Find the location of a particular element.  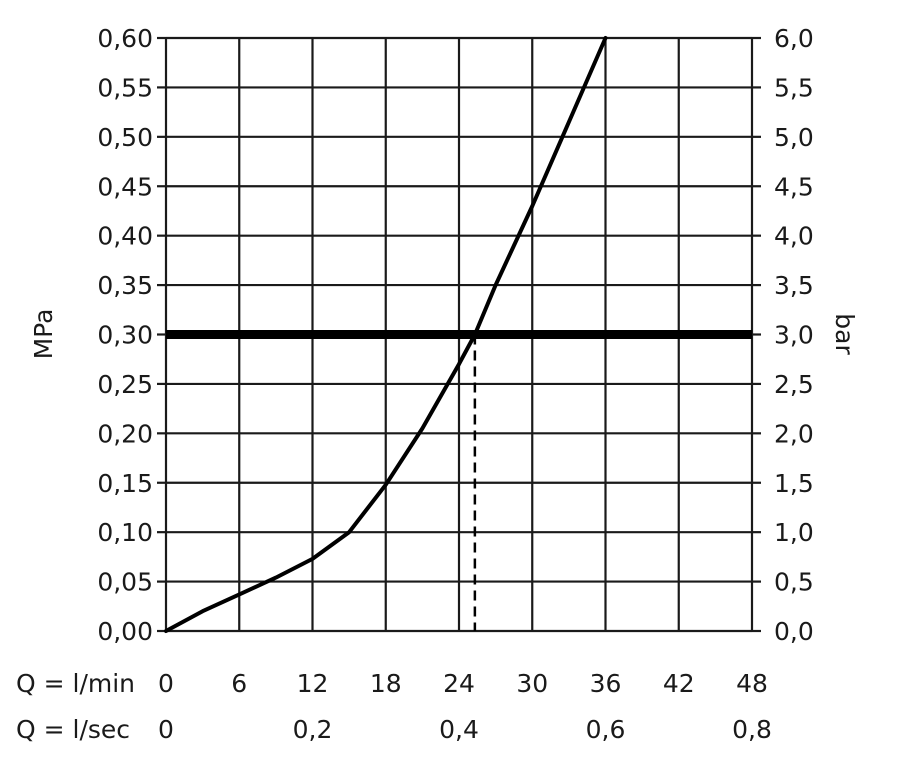

x-min-tick-labels: 0 6 12 18 24 30 36 42 48 is located at coordinates (463, 683).